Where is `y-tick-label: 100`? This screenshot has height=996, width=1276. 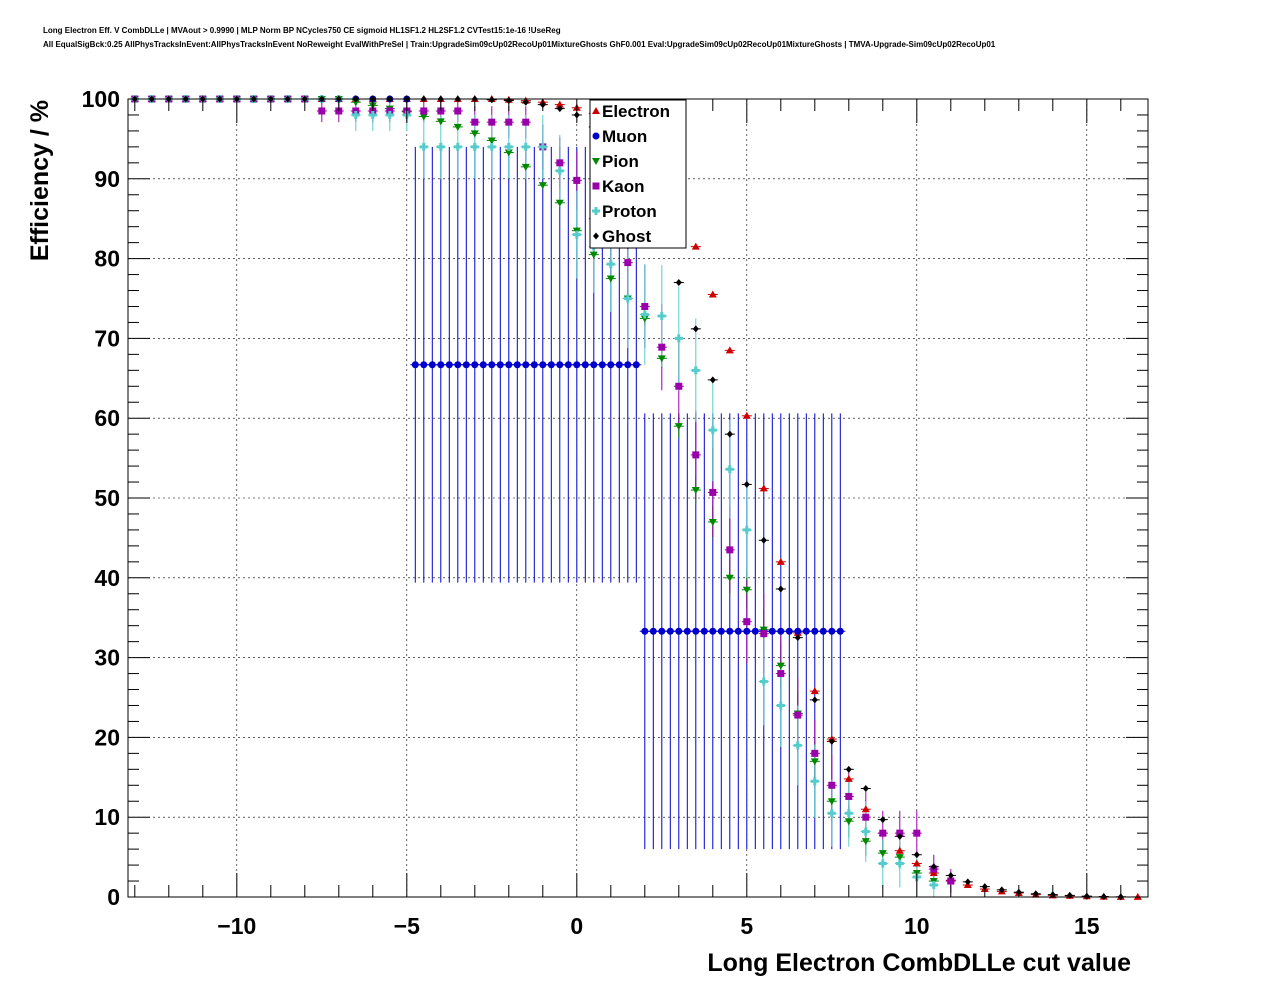 y-tick-label: 100 is located at coordinates (101, 99).